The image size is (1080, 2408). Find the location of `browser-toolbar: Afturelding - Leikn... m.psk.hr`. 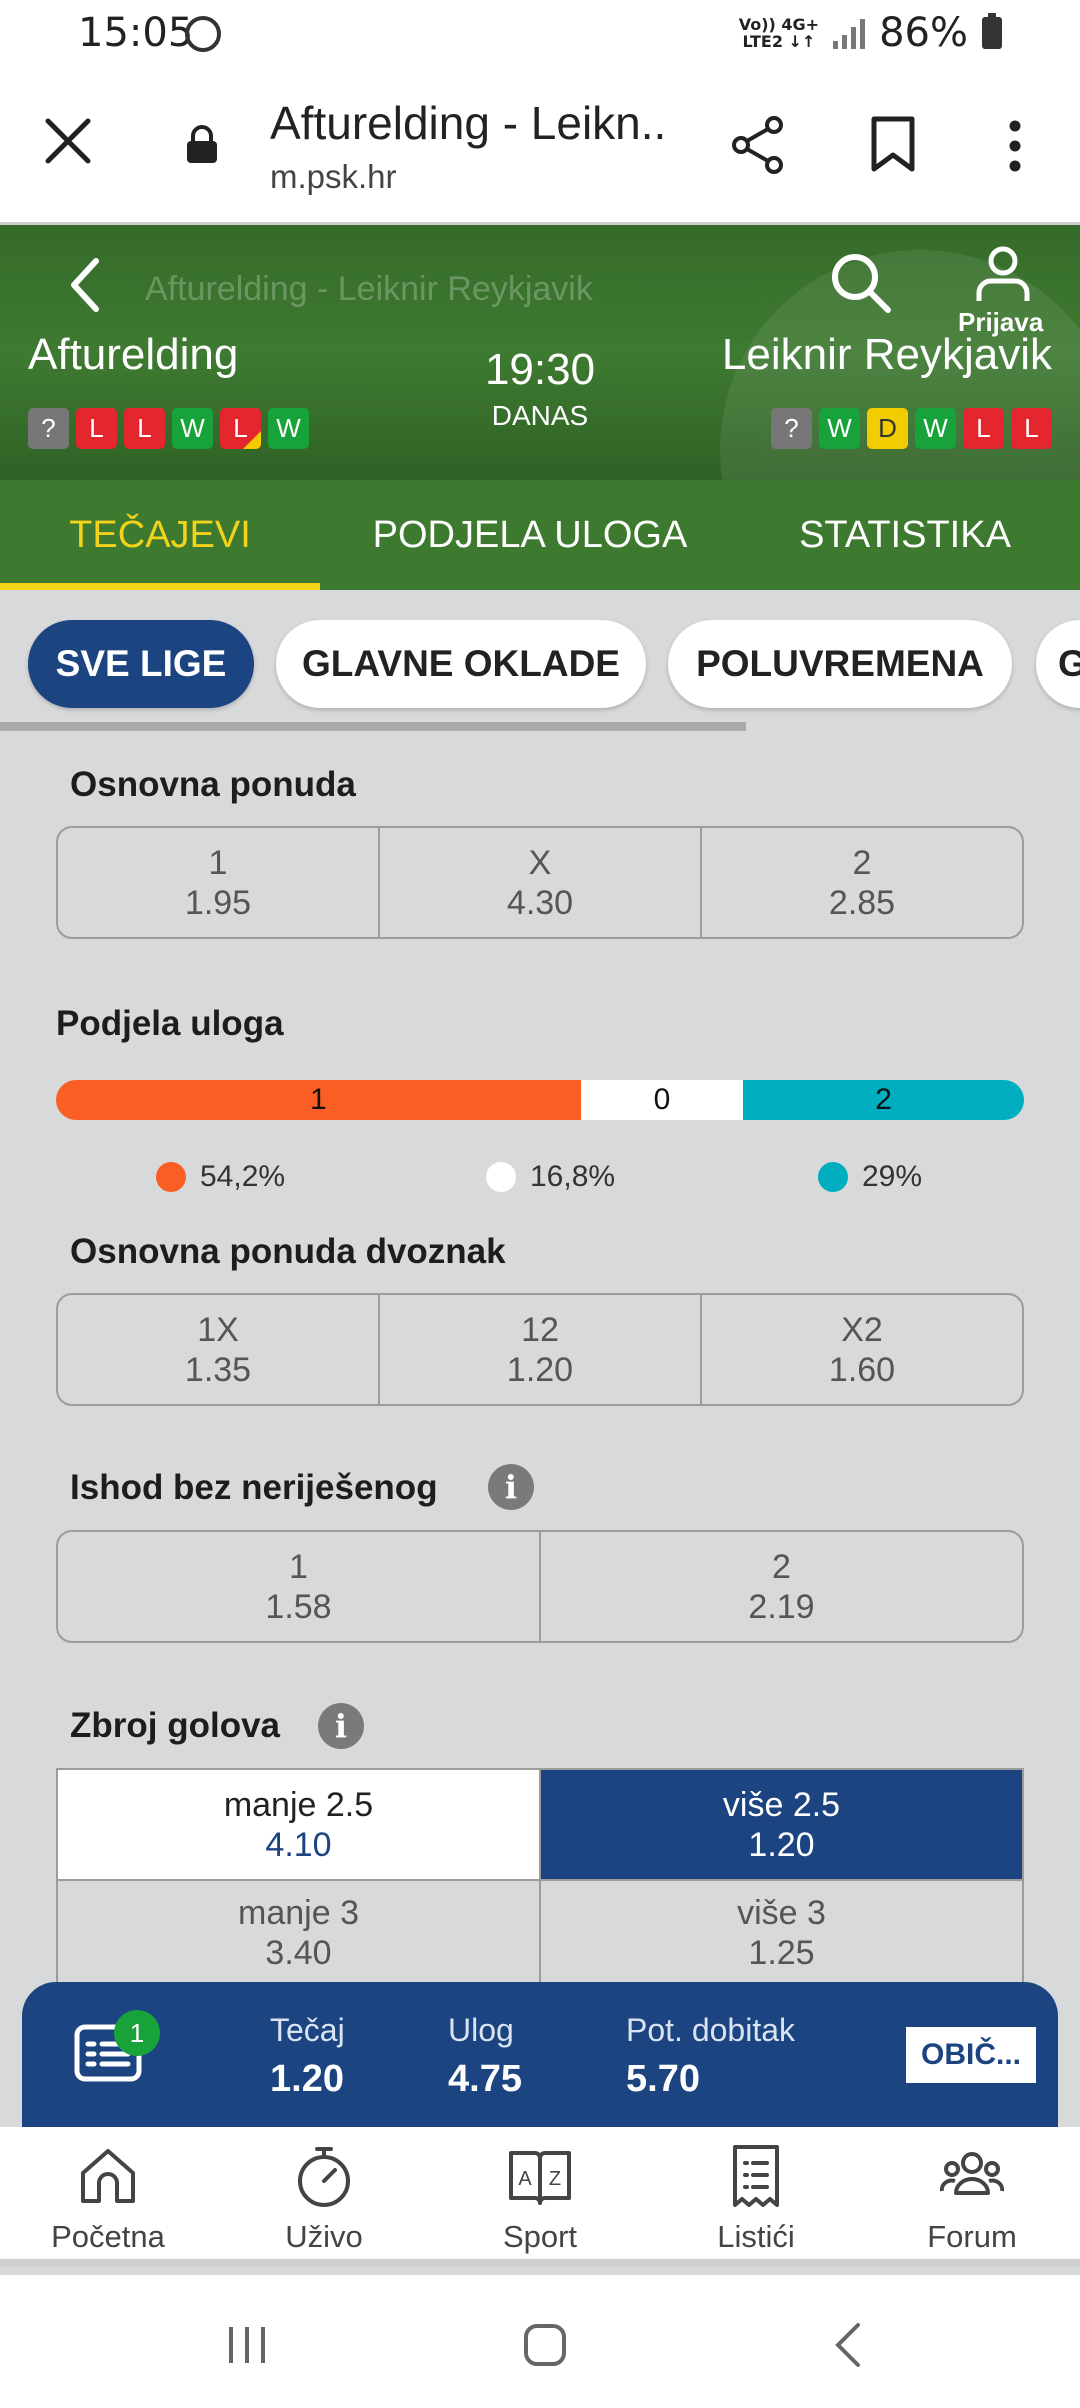

browser-toolbar: Afturelding - Leikn... m.psk.hr is located at coordinates (540, 147).